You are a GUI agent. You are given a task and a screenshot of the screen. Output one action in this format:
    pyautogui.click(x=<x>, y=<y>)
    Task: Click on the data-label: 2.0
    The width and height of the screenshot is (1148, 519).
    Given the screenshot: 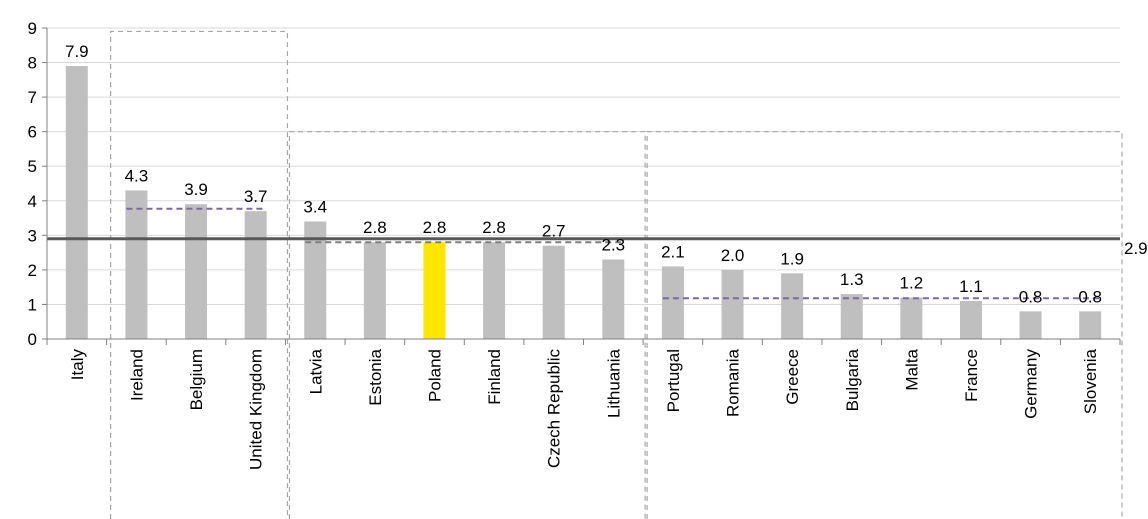 What is the action you would take?
    pyautogui.click(x=733, y=255)
    